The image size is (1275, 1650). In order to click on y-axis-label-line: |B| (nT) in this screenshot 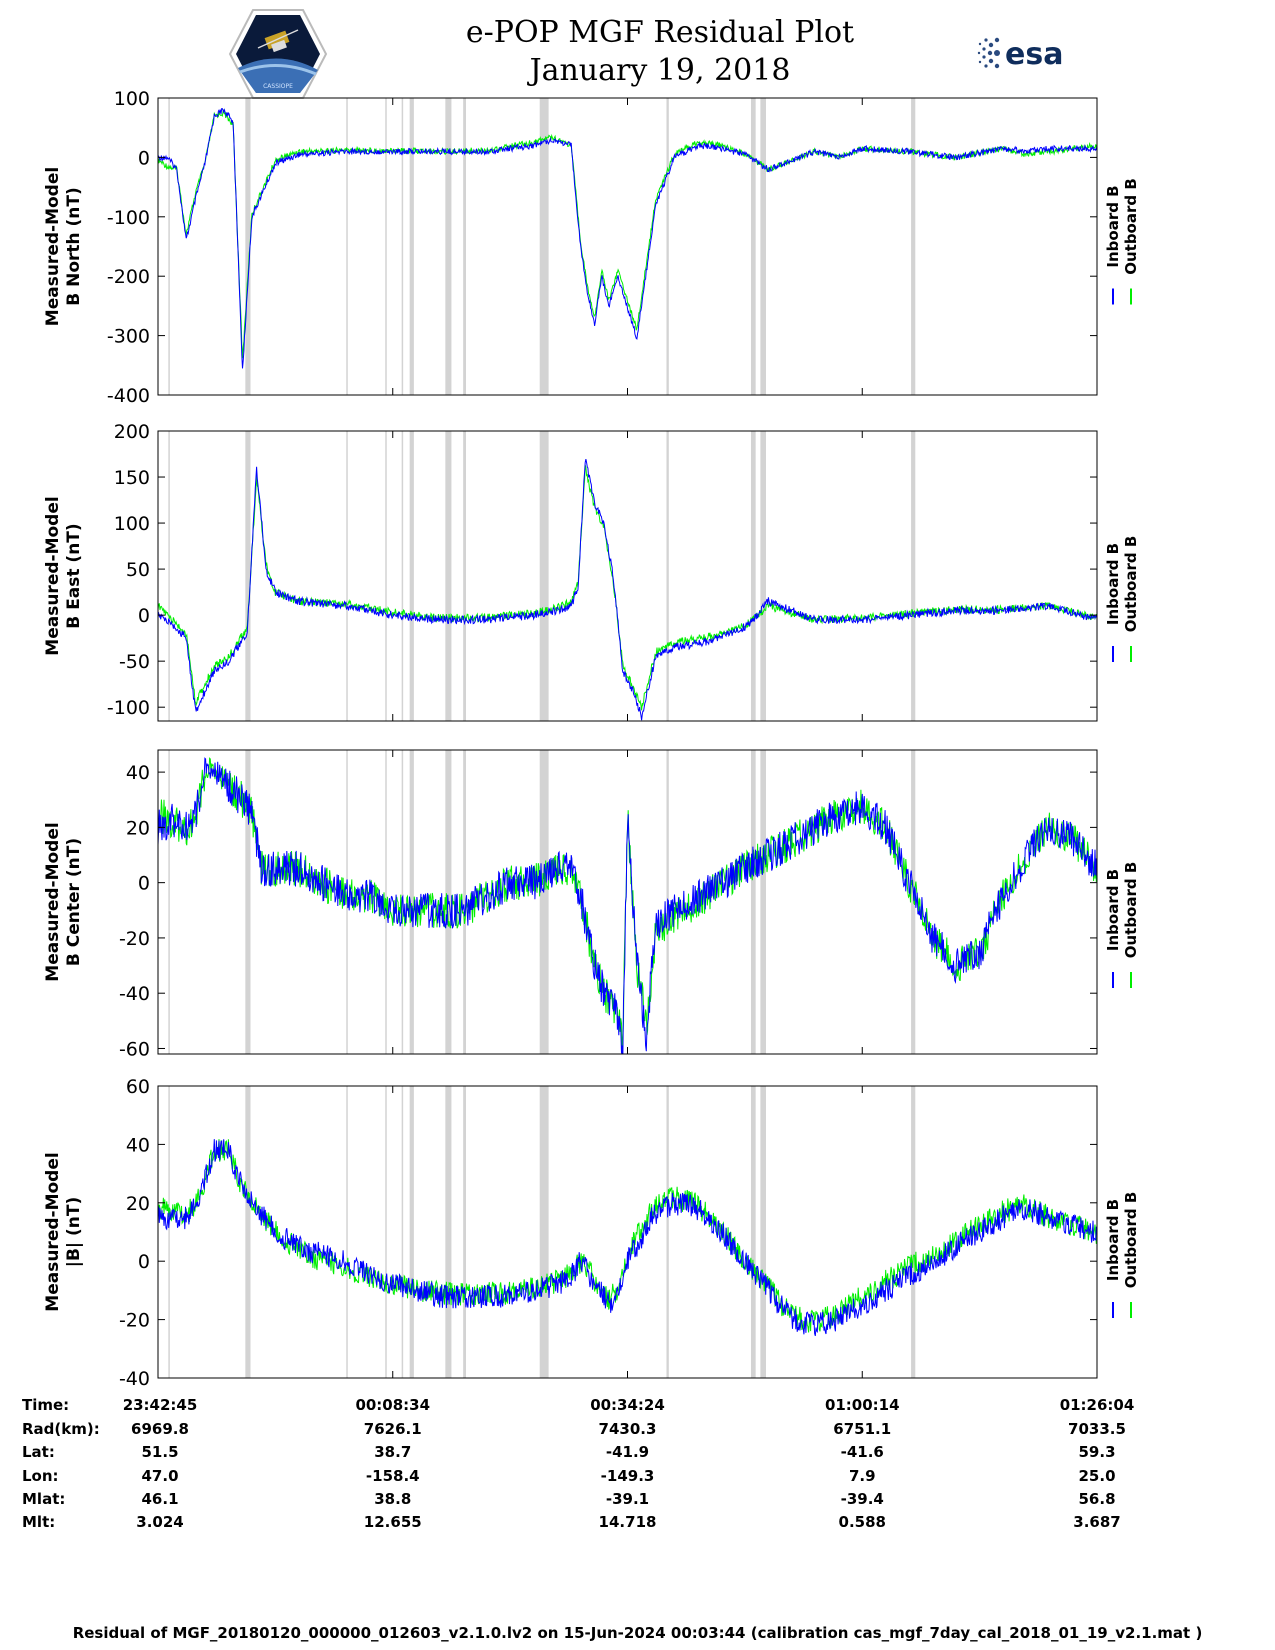, I will do `click(74, 1232)`.